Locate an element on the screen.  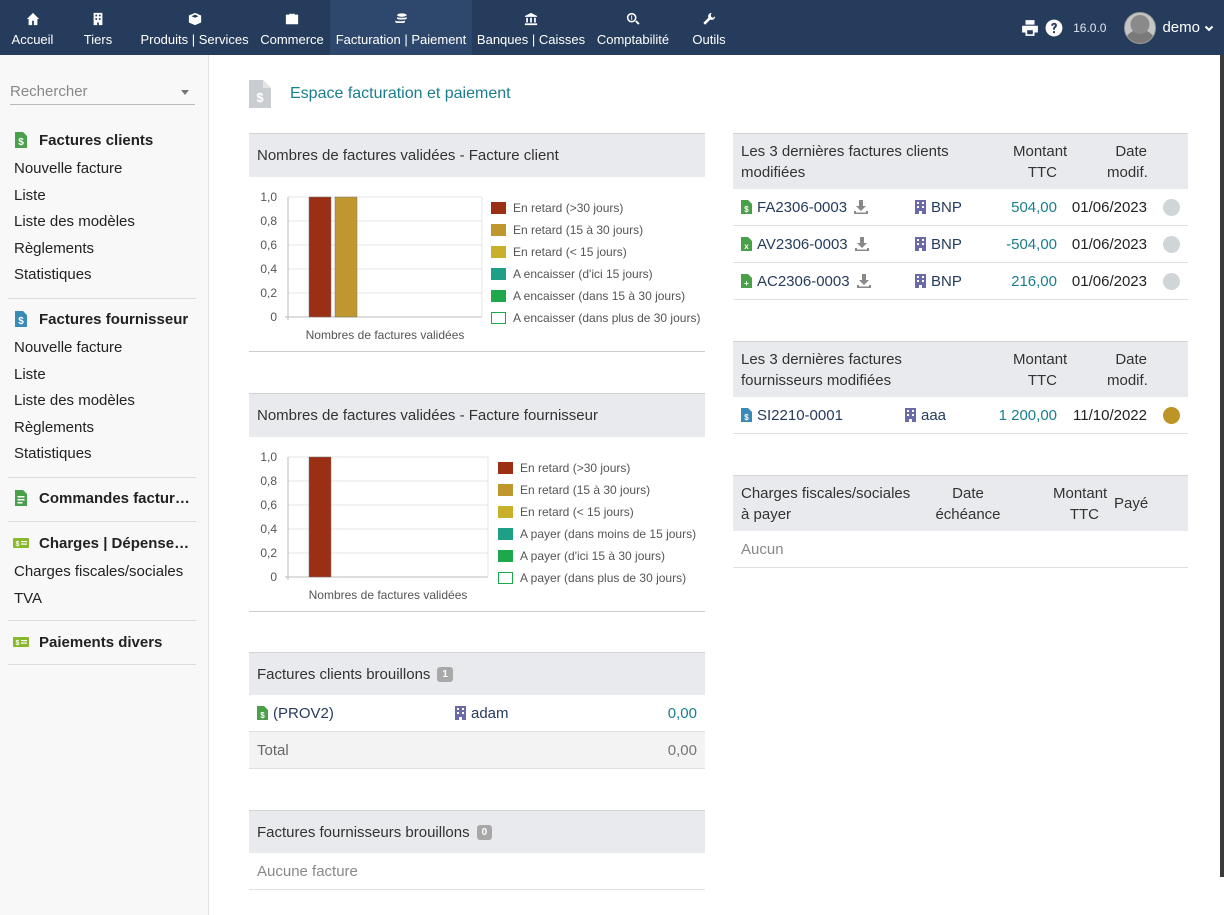
table-row: $ (PROV2) adam 0,00 is located at coordinates (477, 713).